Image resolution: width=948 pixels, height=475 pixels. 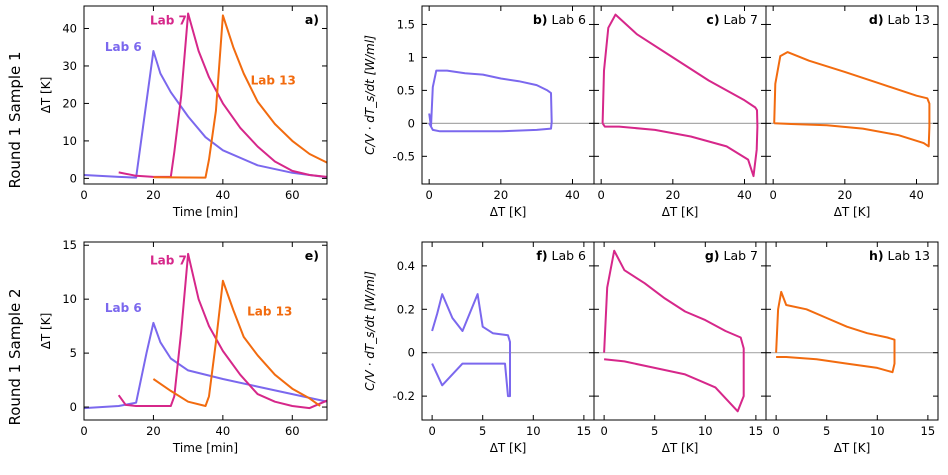 What do you see at coordinates (406, 309) in the screenshot?
I see `y-tick-label: 0.2` at bounding box center [406, 309].